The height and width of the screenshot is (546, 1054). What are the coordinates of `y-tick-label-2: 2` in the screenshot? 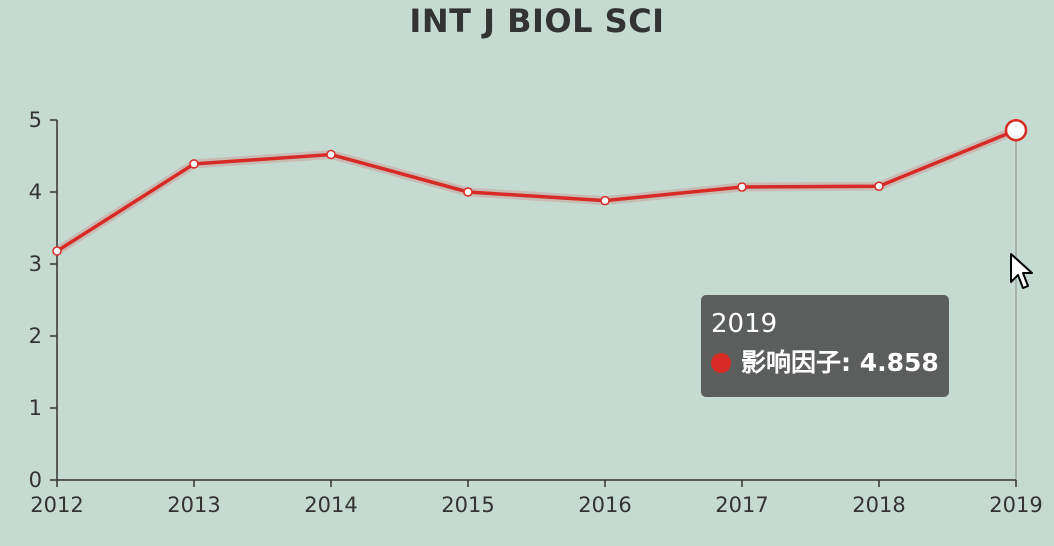 It's located at (35, 336).